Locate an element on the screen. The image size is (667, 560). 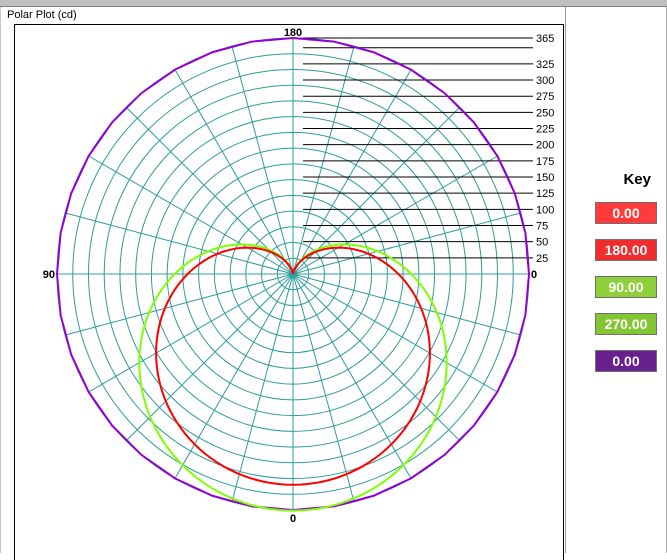
angle-label: 90 is located at coordinates (49, 275).